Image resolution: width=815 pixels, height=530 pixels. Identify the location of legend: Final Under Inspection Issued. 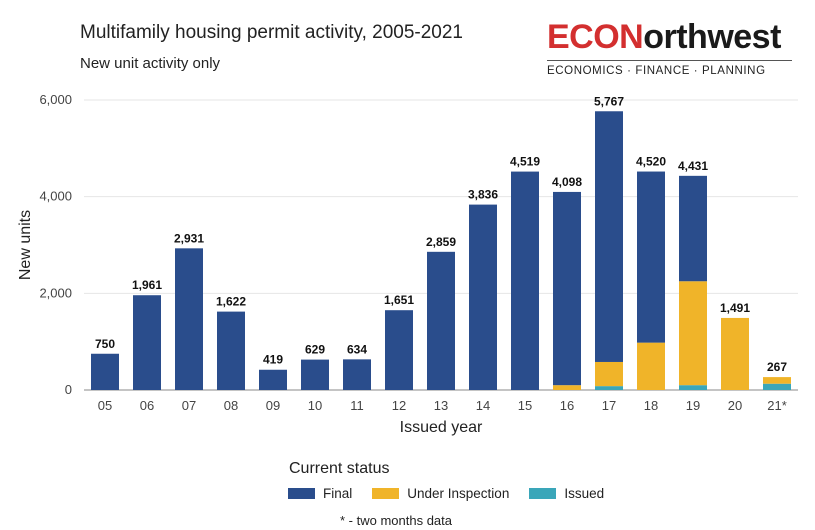
(456, 493).